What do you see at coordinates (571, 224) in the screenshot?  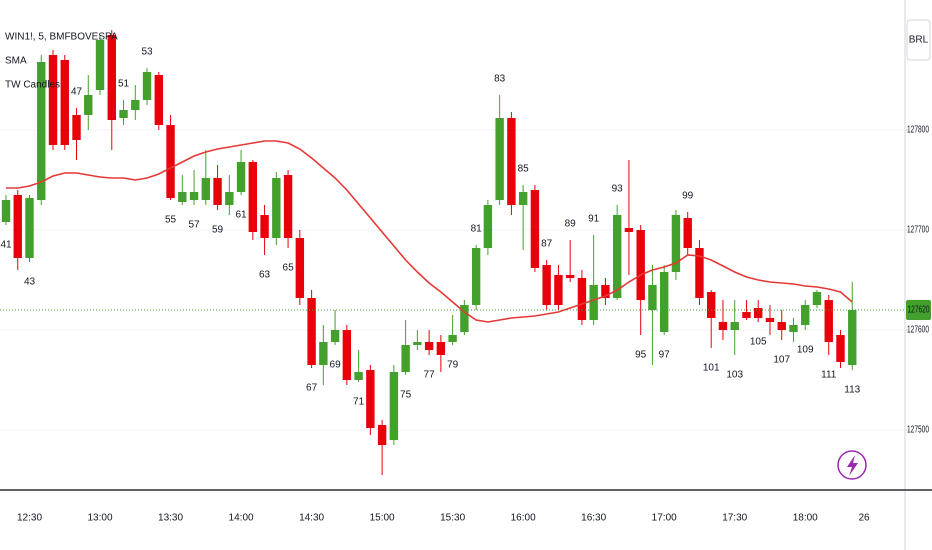 I see `bull-count-label: 89` at bounding box center [571, 224].